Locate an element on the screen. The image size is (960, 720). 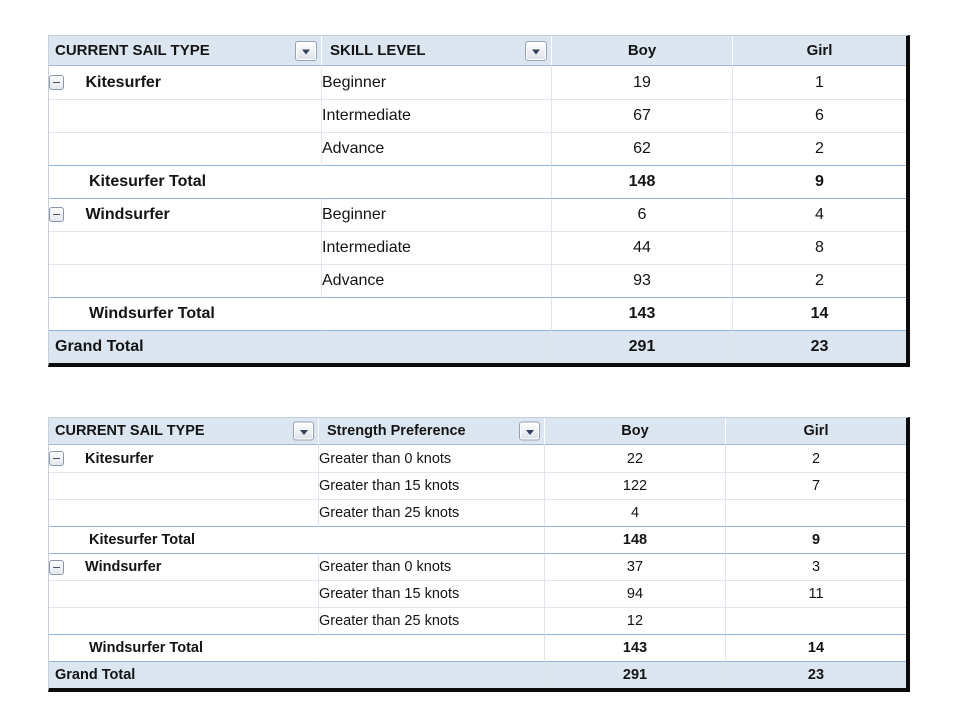
table-row: Kitesurfer Greater than 0 knots 22 2 is located at coordinates (477, 458).